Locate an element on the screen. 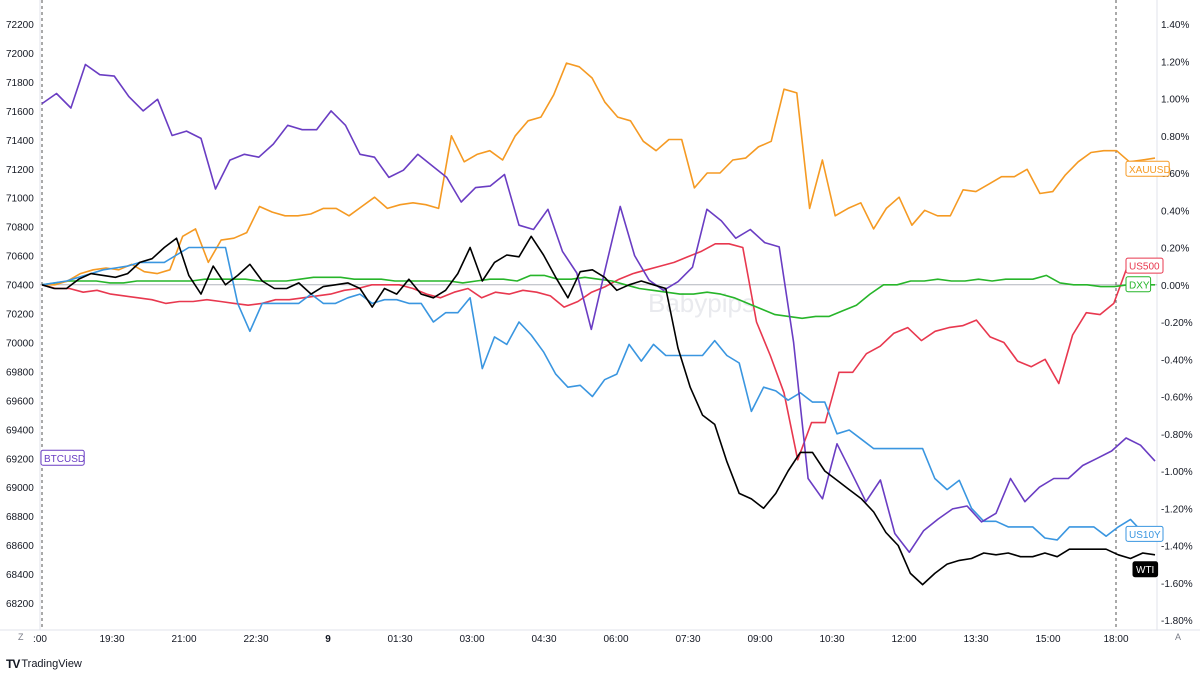 This screenshot has width=1200, height=675. left-axis-tick: 70000 is located at coordinates (20, 343).